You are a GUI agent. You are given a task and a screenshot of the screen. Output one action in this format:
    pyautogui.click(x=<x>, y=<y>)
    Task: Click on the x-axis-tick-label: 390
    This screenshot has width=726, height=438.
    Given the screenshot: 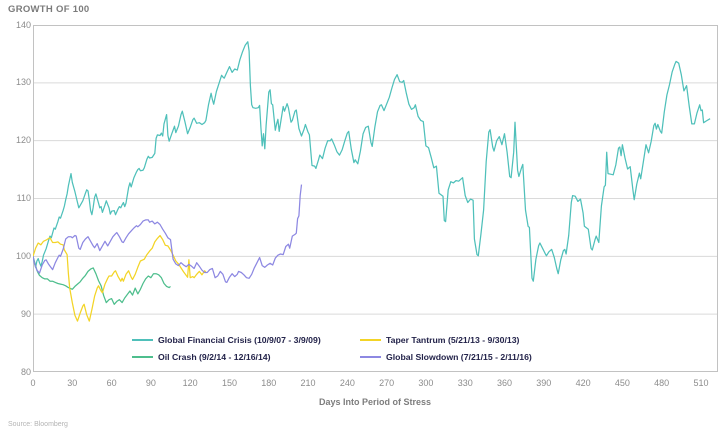 What is the action you would take?
    pyautogui.click(x=544, y=383)
    